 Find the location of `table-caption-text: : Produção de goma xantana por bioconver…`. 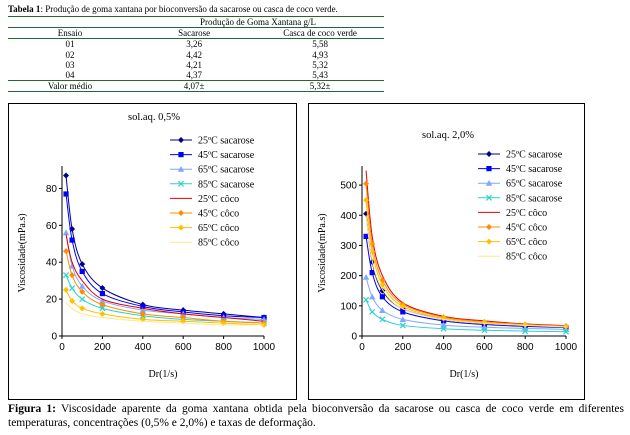

table-caption-text: : Produção de goma xantana por bioconver… is located at coordinates (189, 9).